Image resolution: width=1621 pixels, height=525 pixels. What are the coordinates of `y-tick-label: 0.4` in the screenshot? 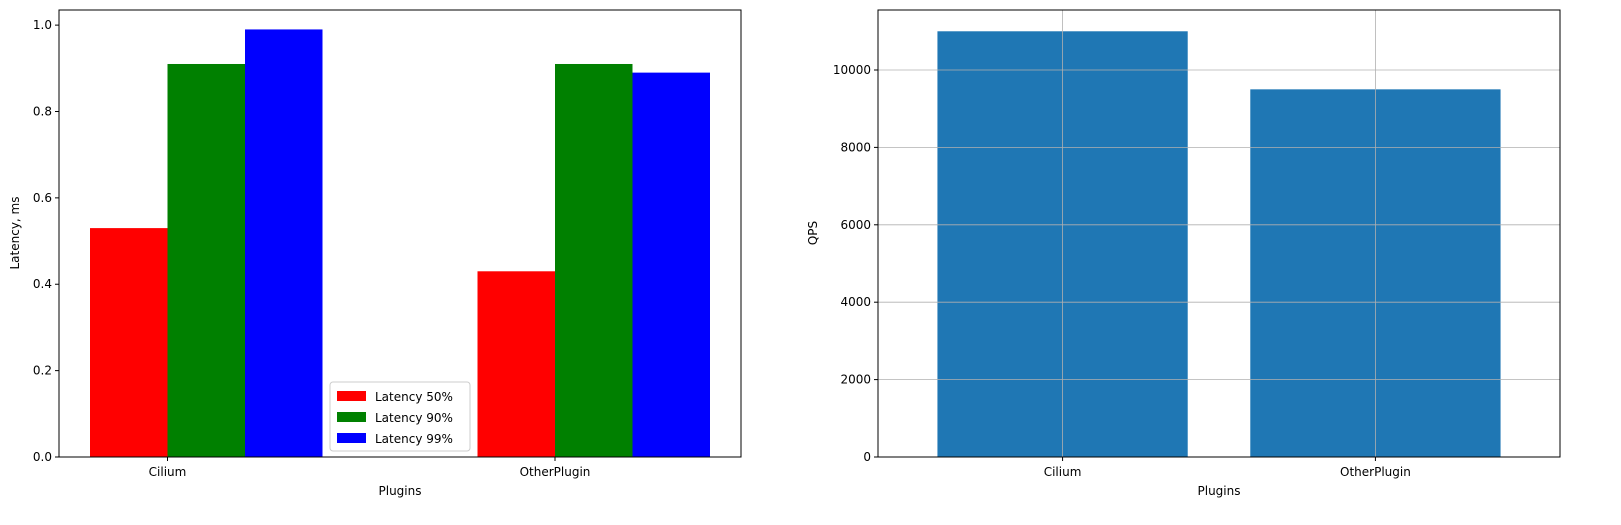 It's located at (42, 284).